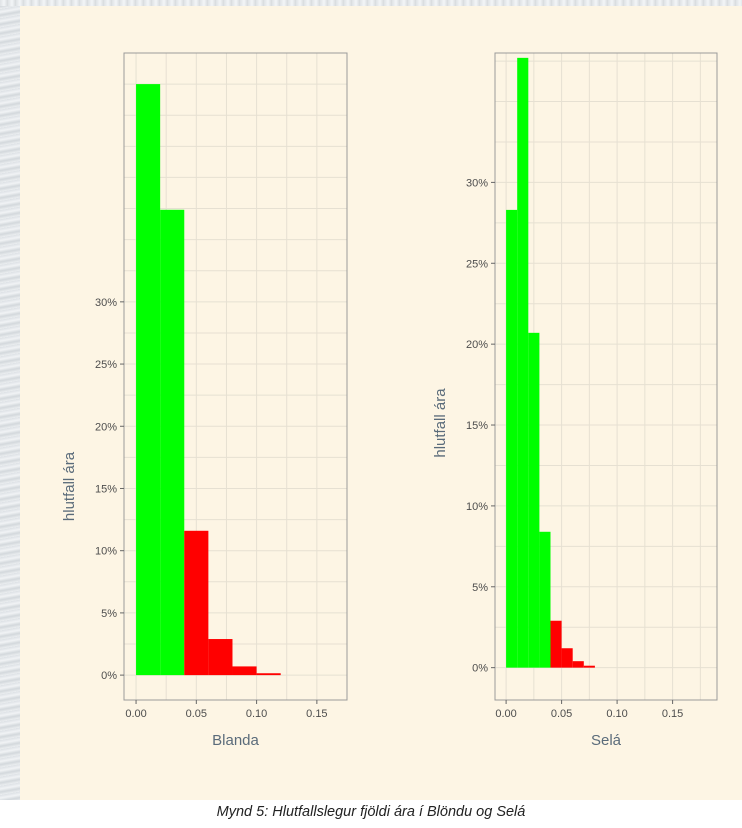 Image resolution: width=742 pixels, height=828 pixels. I want to click on background-texture-left, so click(10, 414).